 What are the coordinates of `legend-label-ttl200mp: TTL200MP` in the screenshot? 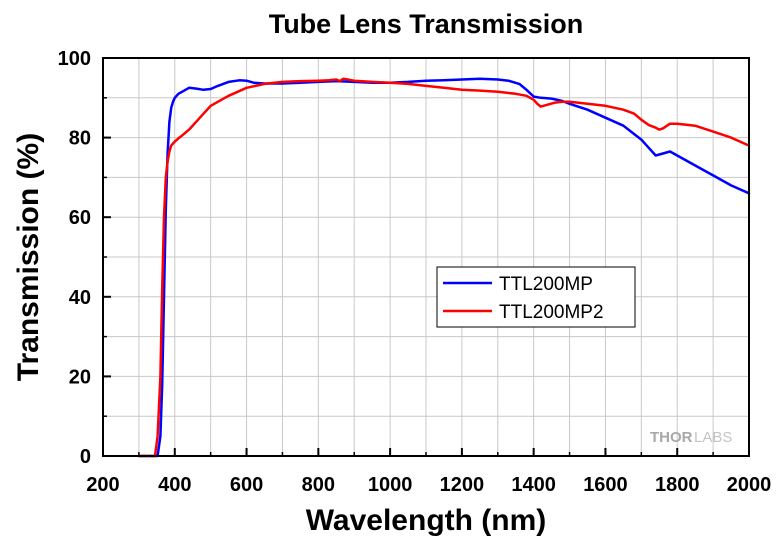 It's located at (546, 284).